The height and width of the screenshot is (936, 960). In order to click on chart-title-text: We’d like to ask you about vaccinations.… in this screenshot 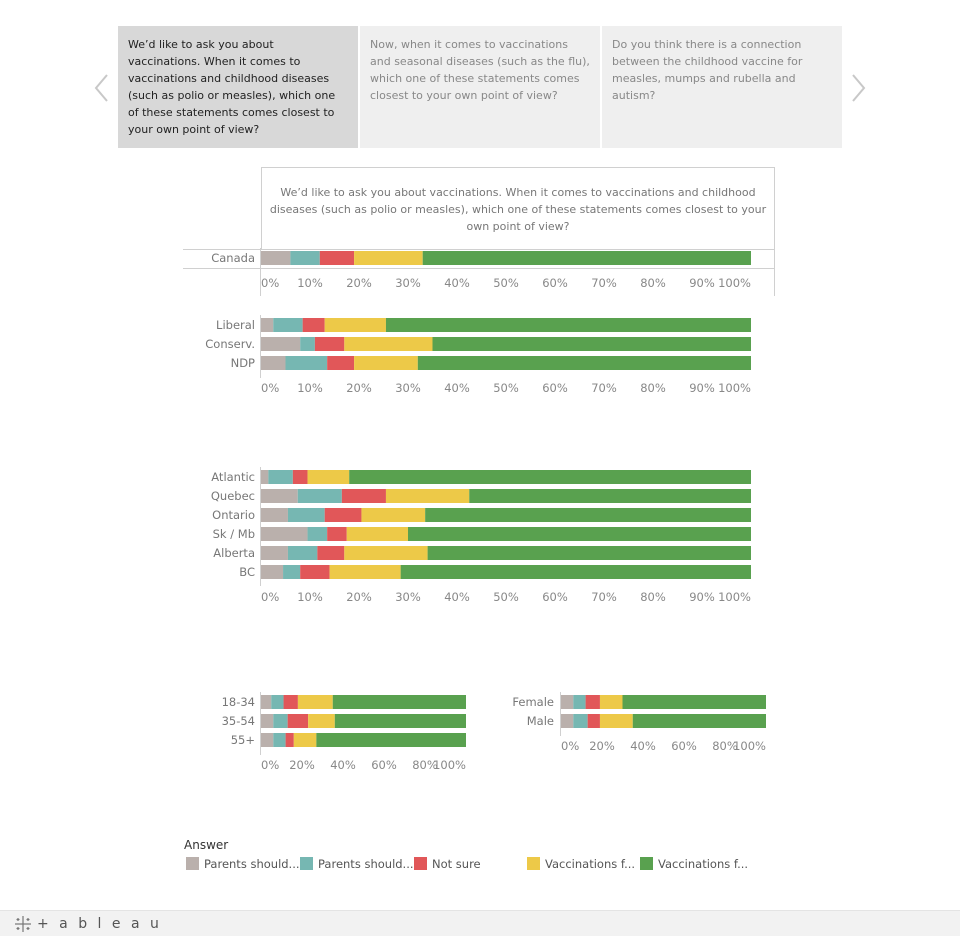, I will do `click(518, 209)`.